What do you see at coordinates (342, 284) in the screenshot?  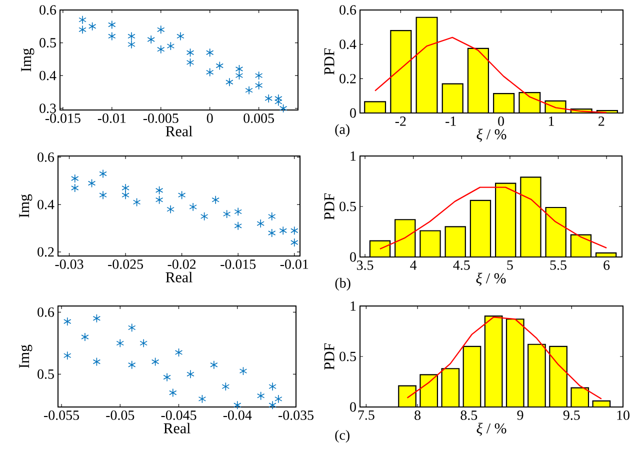 I see `text: (b)` at bounding box center [342, 284].